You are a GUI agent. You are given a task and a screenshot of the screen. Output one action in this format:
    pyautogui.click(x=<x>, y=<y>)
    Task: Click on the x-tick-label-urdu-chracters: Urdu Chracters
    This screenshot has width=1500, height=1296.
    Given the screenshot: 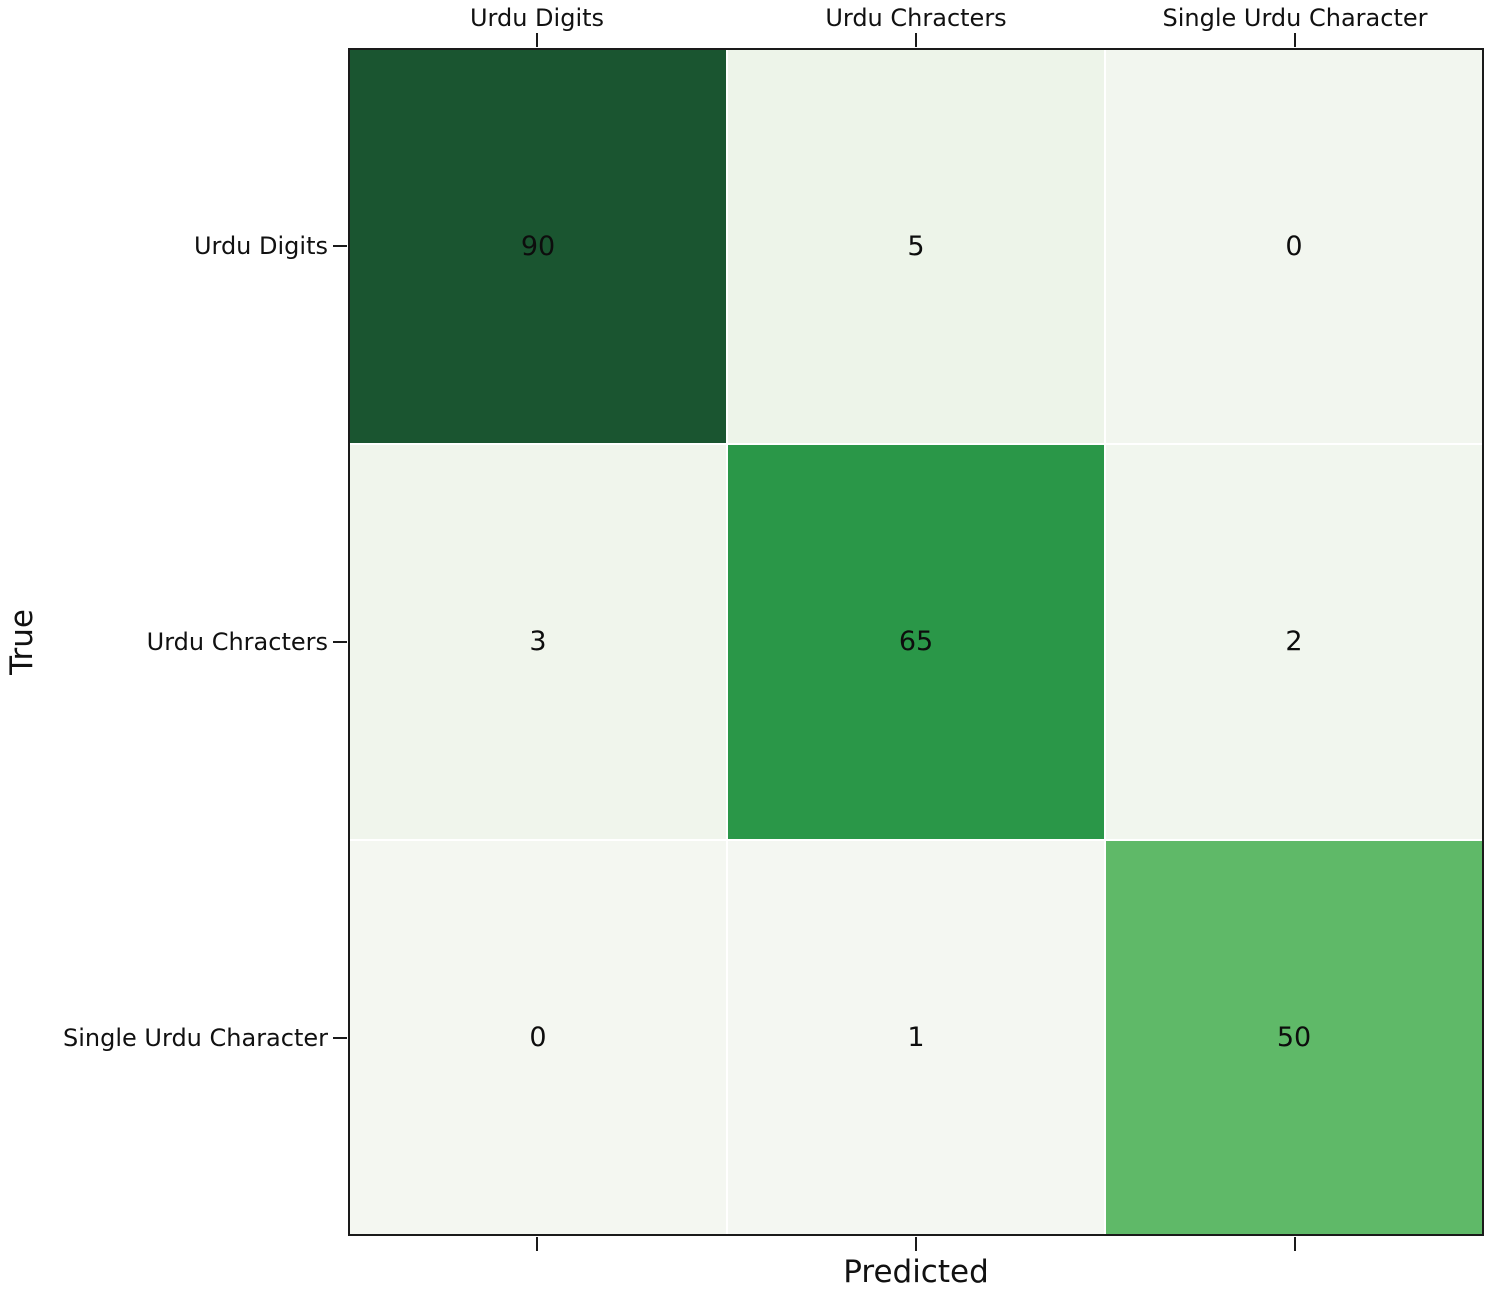 What is the action you would take?
    pyautogui.click(x=916, y=18)
    